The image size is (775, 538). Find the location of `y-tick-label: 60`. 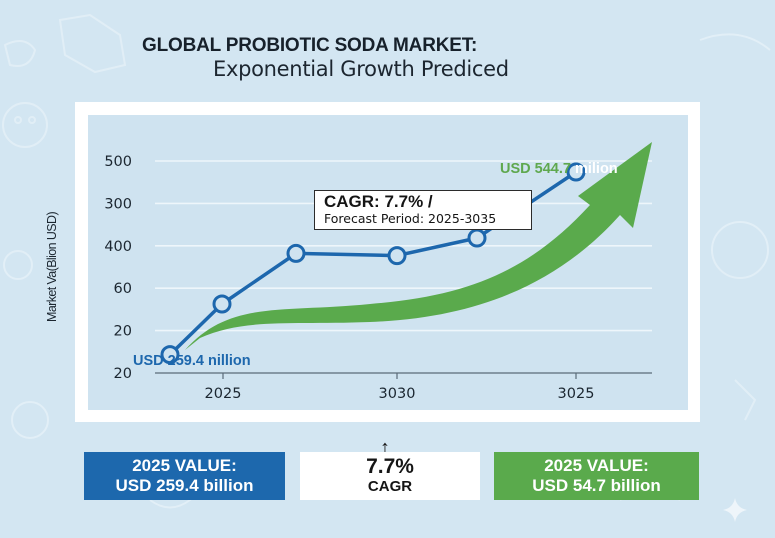

y-tick-label: 60 is located at coordinates (123, 289).